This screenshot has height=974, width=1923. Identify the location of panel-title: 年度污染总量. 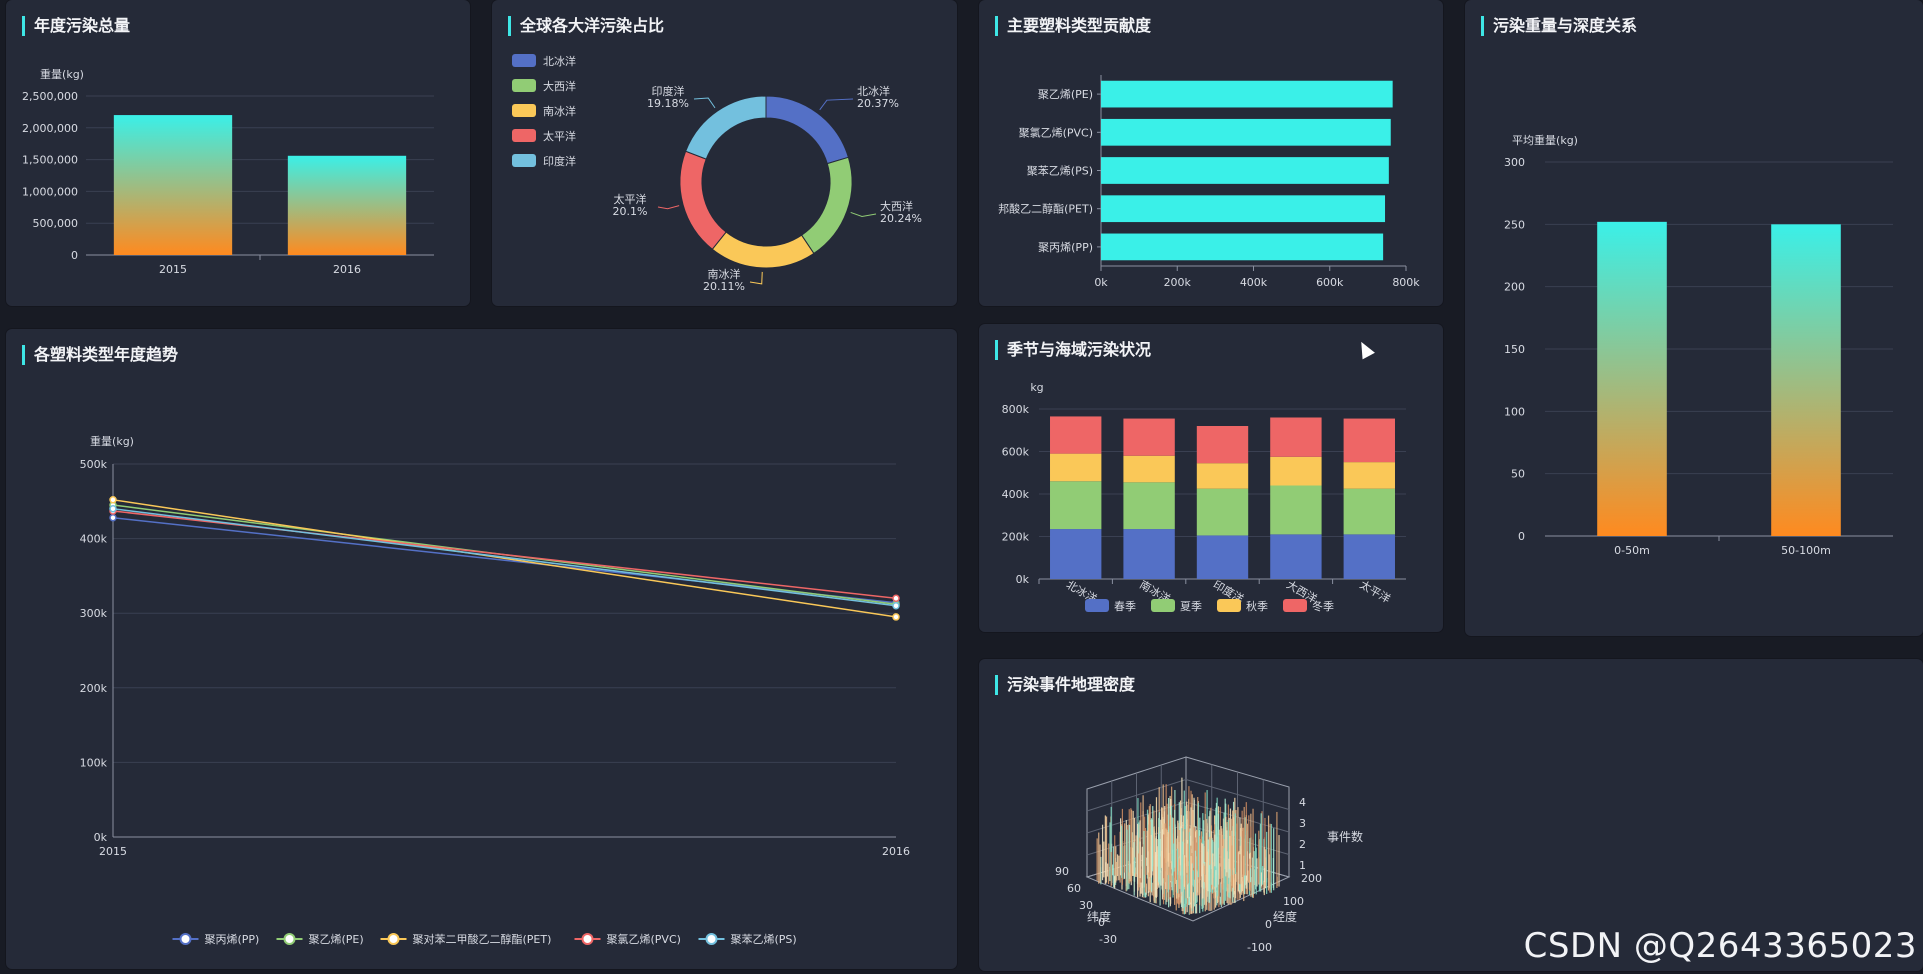
(76, 26).